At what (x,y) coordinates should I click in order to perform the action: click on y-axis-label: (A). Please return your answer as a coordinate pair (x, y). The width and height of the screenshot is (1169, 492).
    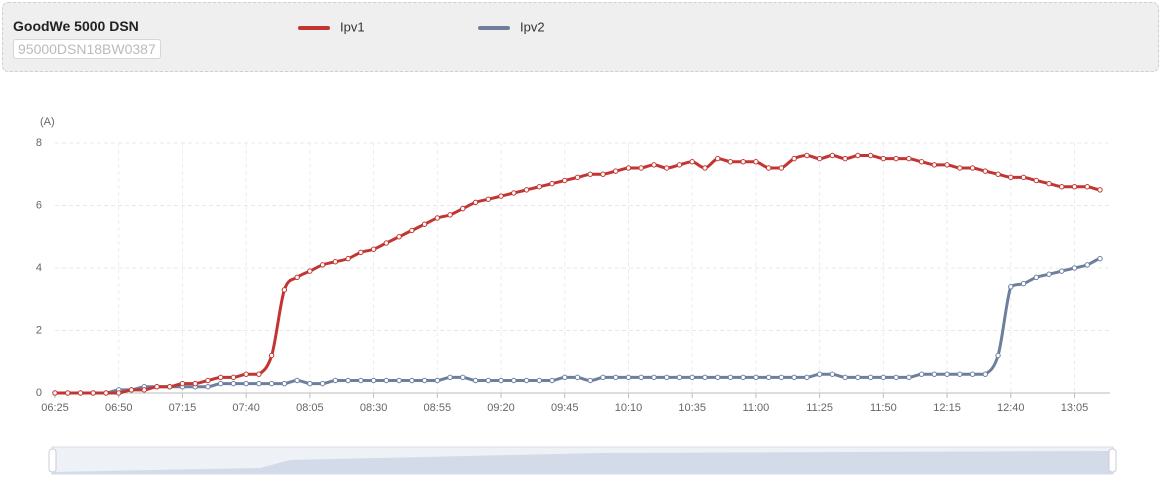
    Looking at the image, I should click on (47, 122).